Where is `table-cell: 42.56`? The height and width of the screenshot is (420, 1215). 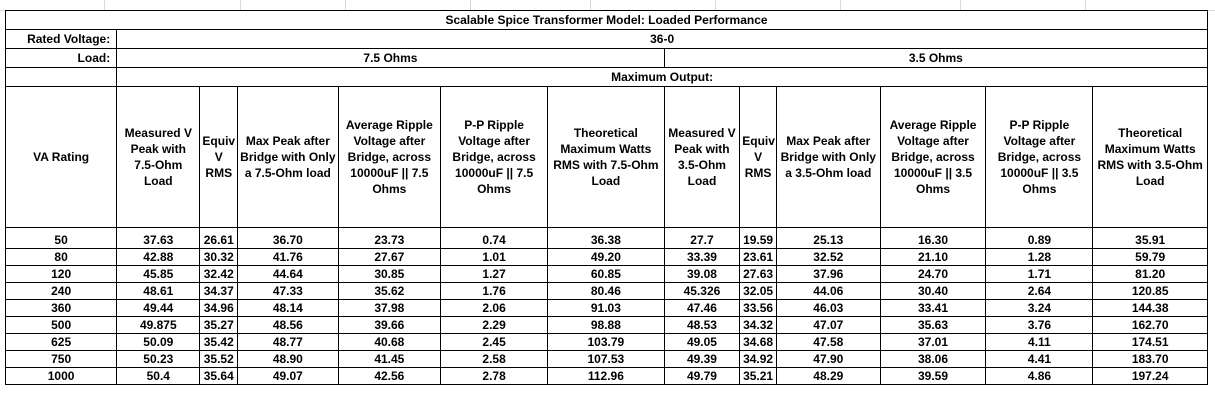 table-cell: 42.56 is located at coordinates (389, 376).